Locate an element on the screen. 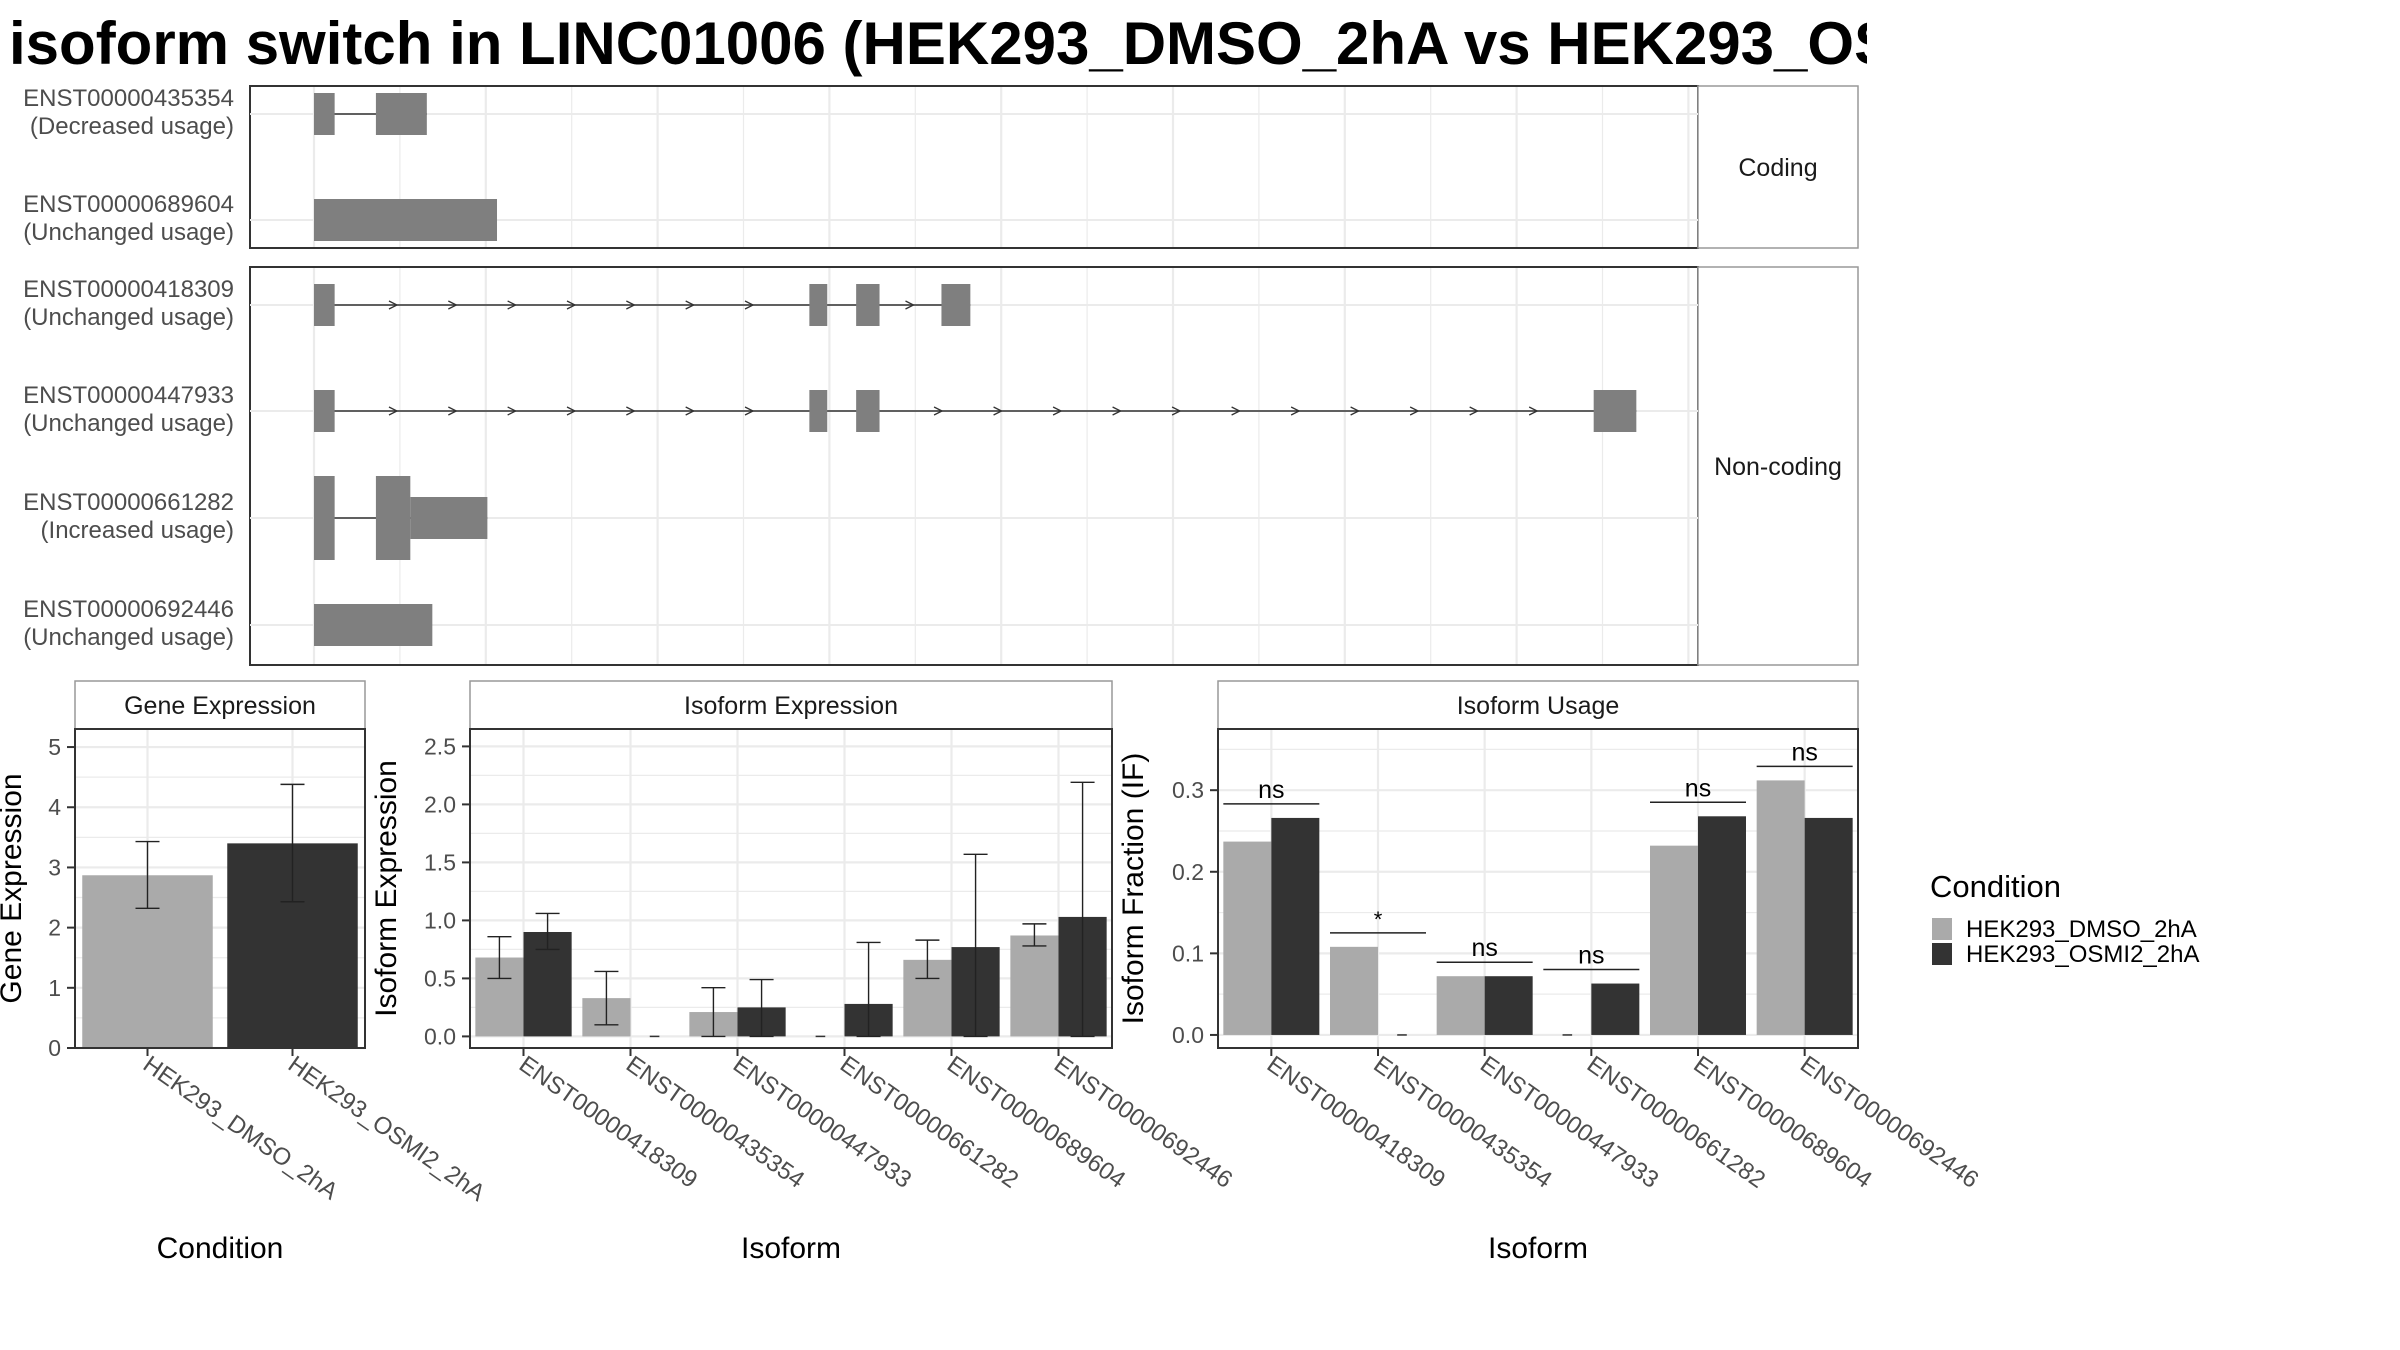 The image size is (2400, 1350). panel-title: Isoform Usage is located at coordinates (1538, 706).